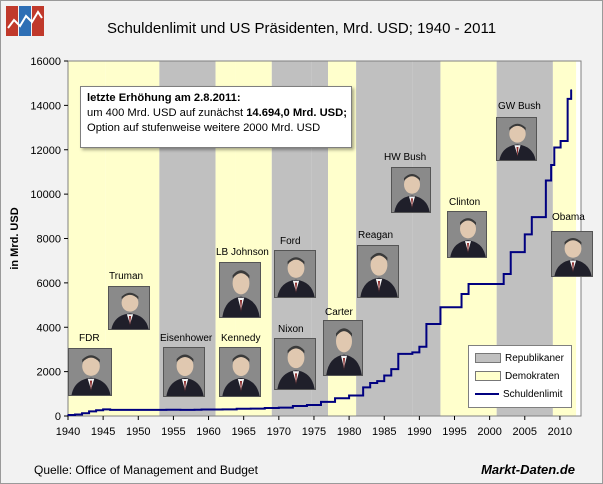 Image resolution: width=603 pixels, height=484 pixels. Describe the element at coordinates (25, 21) in the screenshot. I see `logo-icon` at that location.